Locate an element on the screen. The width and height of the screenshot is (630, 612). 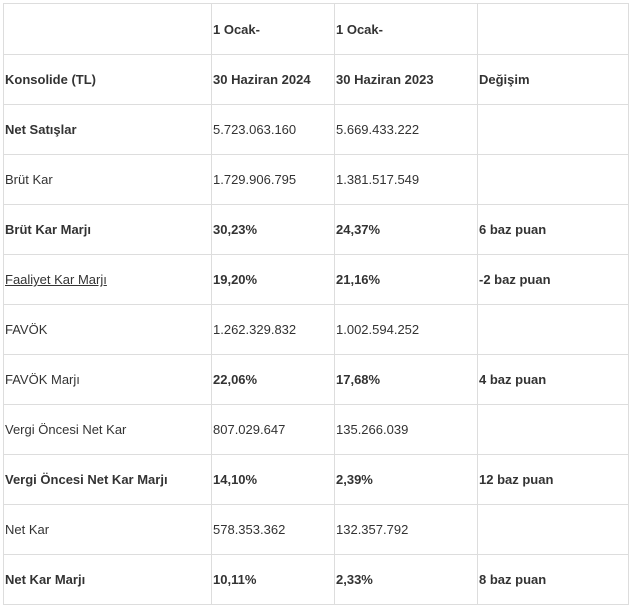
value-cell: -2 baz puan is located at coordinates (553, 279).